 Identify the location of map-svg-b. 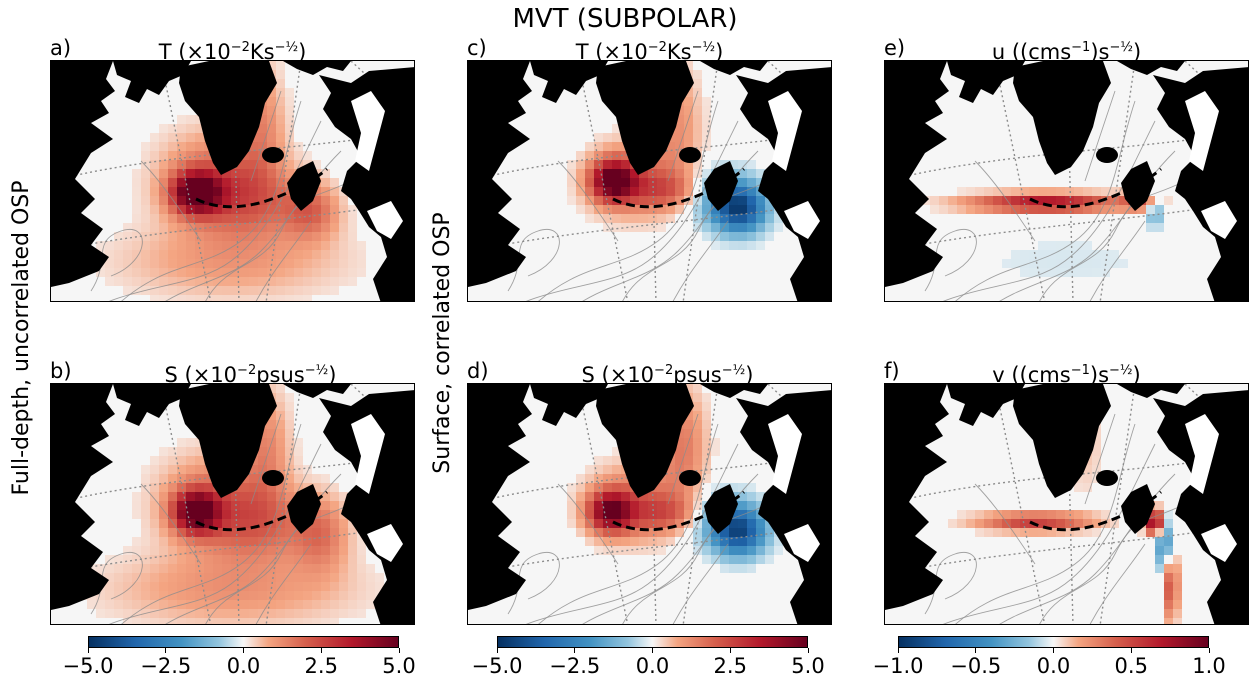
(232, 504).